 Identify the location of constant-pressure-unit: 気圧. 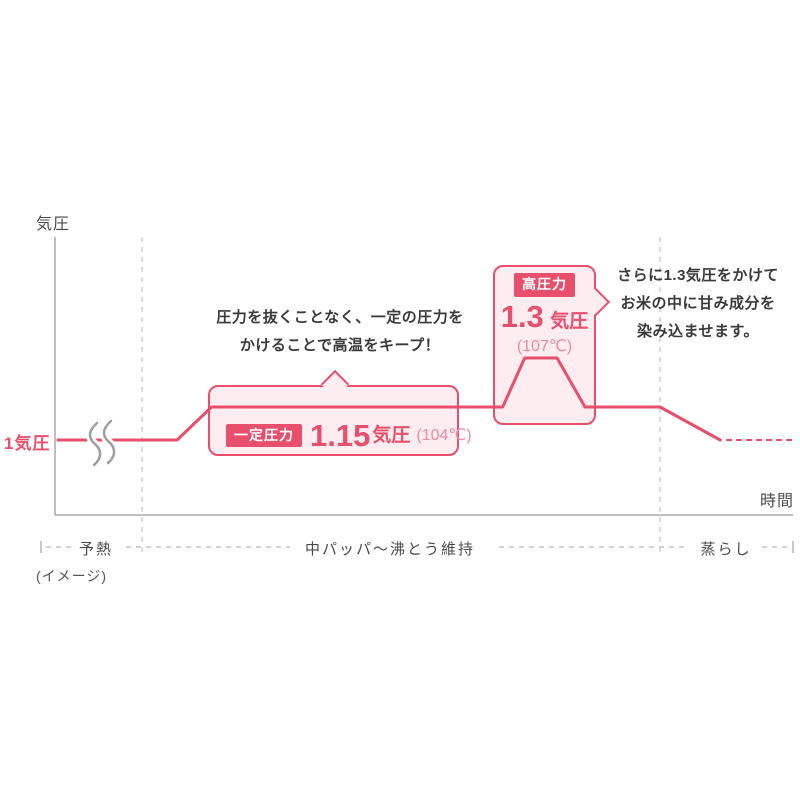
(391, 435).